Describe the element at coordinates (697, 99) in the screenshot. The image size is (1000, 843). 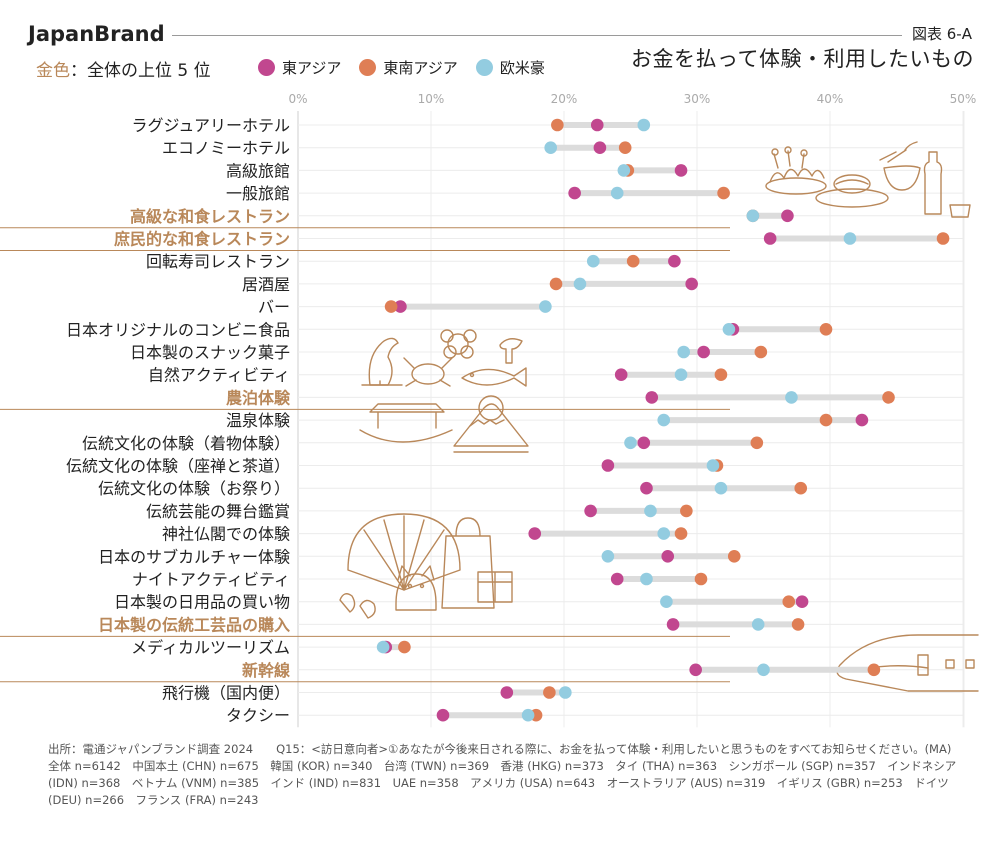
I see `x-tick-label: 30%` at that location.